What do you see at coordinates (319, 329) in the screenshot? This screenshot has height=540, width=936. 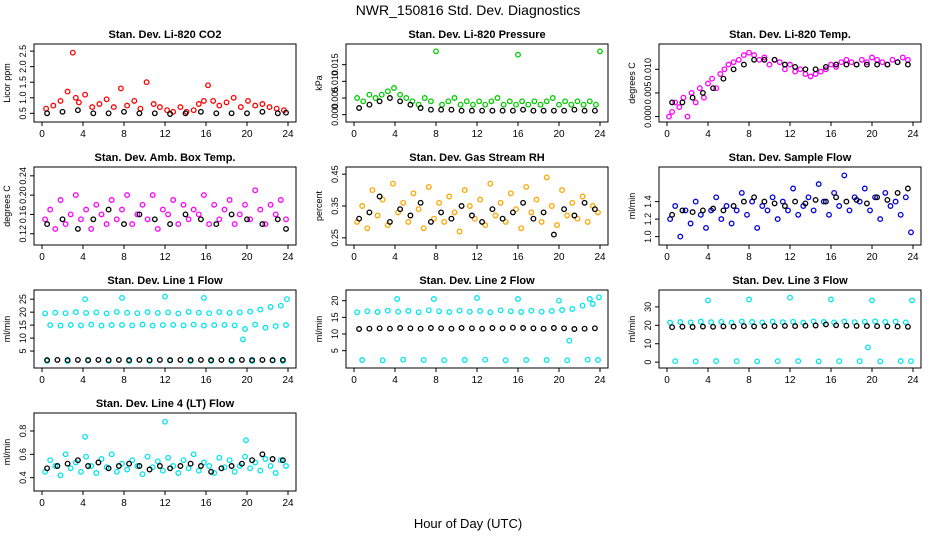 I see `y-axis-label: ml/min` at bounding box center [319, 329].